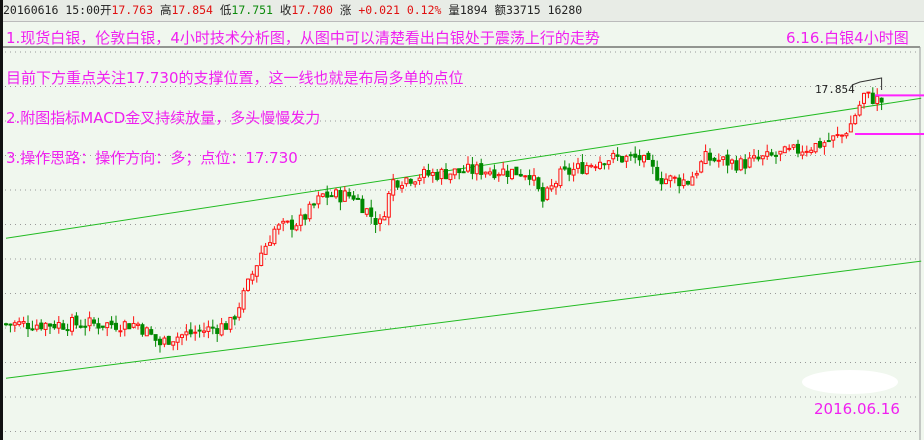  Describe the element at coordinates (379, 10) in the screenshot. I see `change-value: +0.021` at that location.